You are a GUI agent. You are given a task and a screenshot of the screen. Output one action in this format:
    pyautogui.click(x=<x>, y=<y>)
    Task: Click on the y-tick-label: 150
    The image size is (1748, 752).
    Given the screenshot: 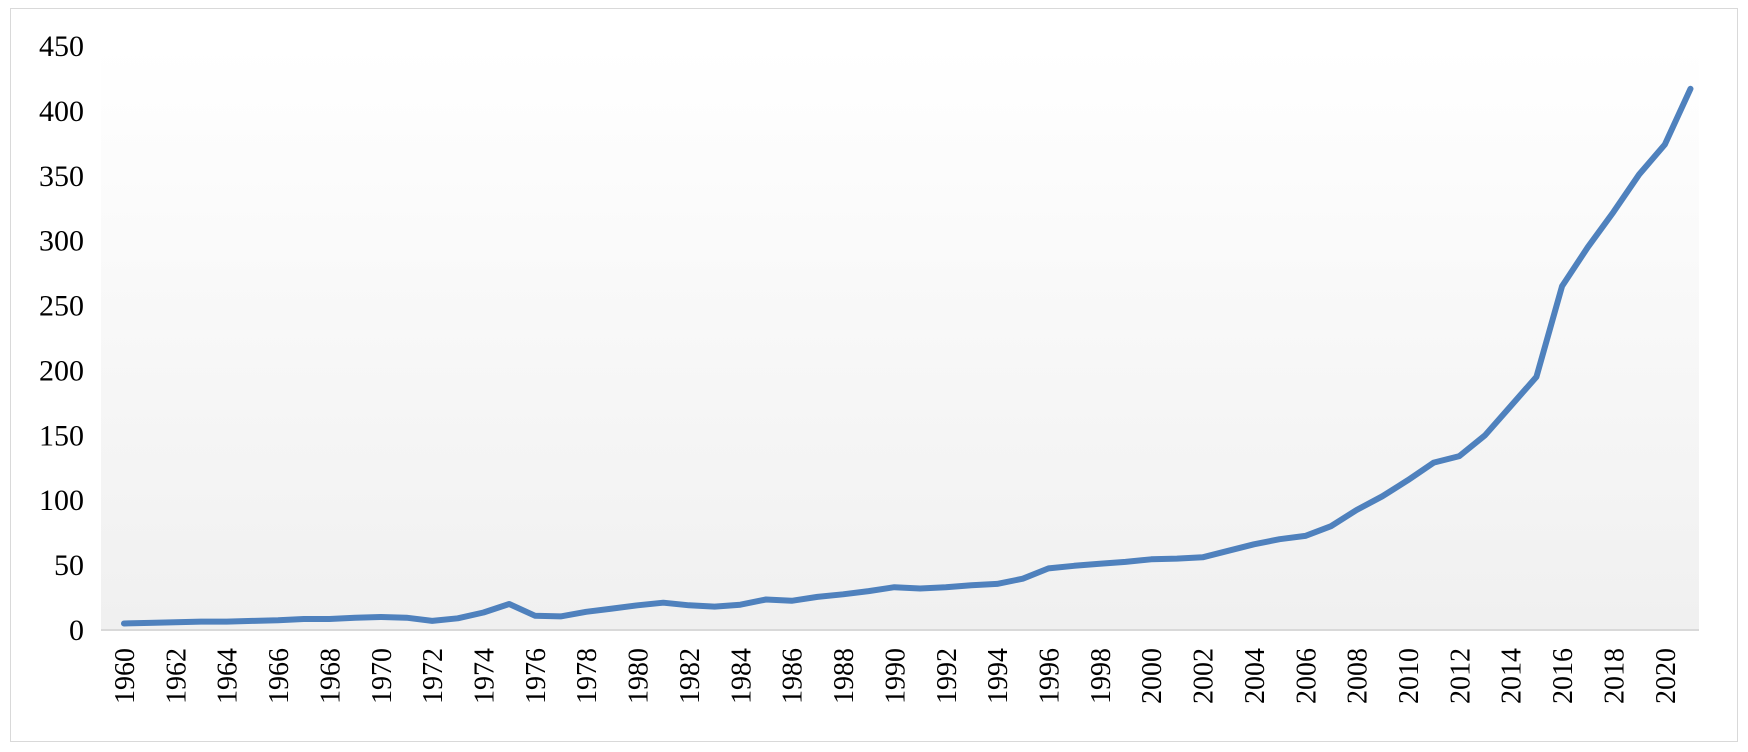 What is the action you would take?
    pyautogui.click(x=61, y=435)
    